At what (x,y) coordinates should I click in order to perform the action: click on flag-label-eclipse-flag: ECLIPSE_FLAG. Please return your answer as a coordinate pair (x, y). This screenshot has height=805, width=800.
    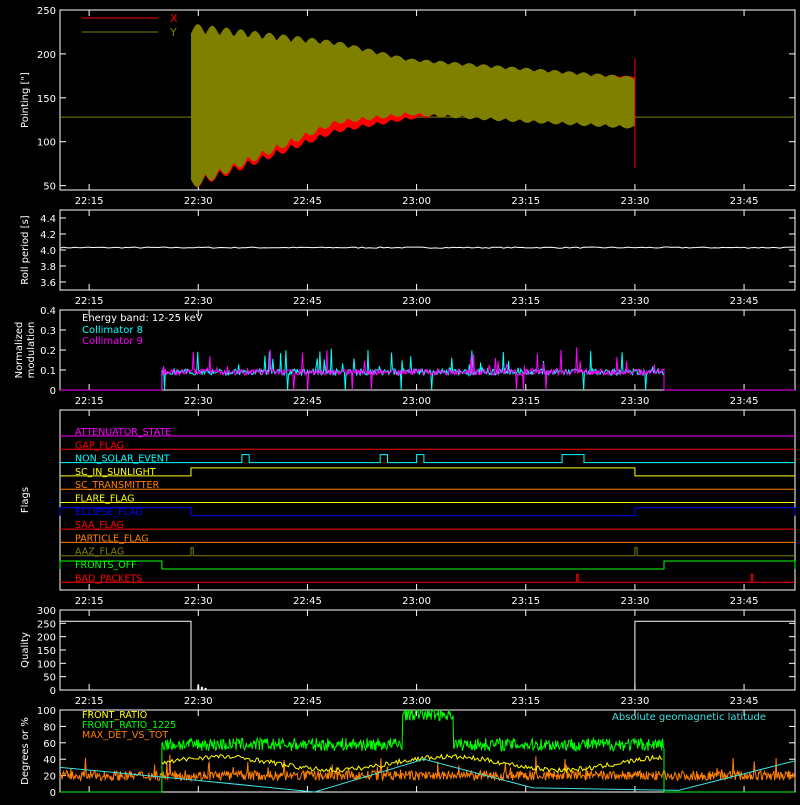
    Looking at the image, I should click on (109, 512).